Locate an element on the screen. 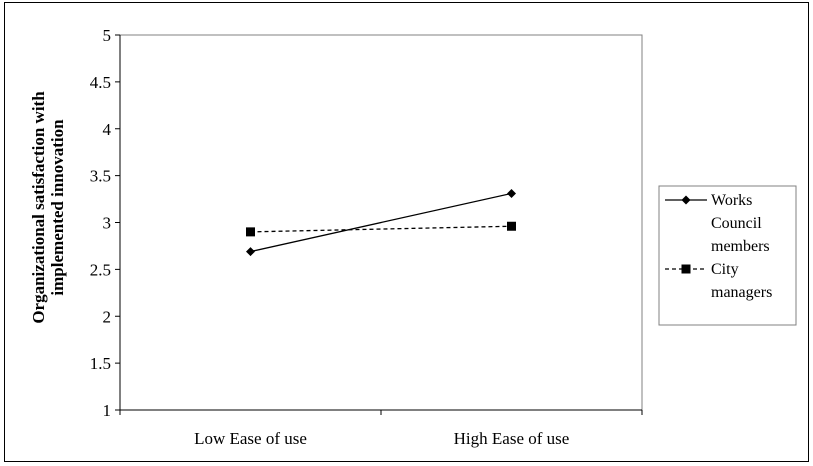 This screenshot has height=466, width=813. series-line-works-council-members is located at coordinates (381, 222).